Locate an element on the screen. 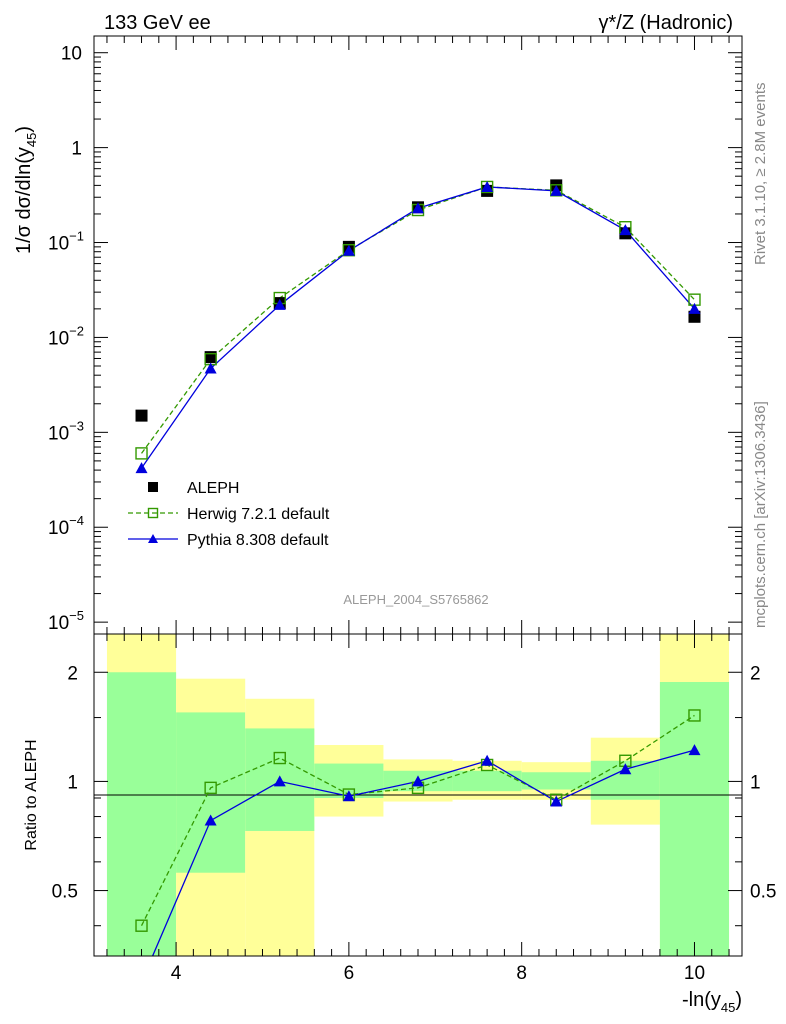  mcplots-label: mcplots.cern.ch [arXiv:1306.3436] is located at coordinates (760, 514).